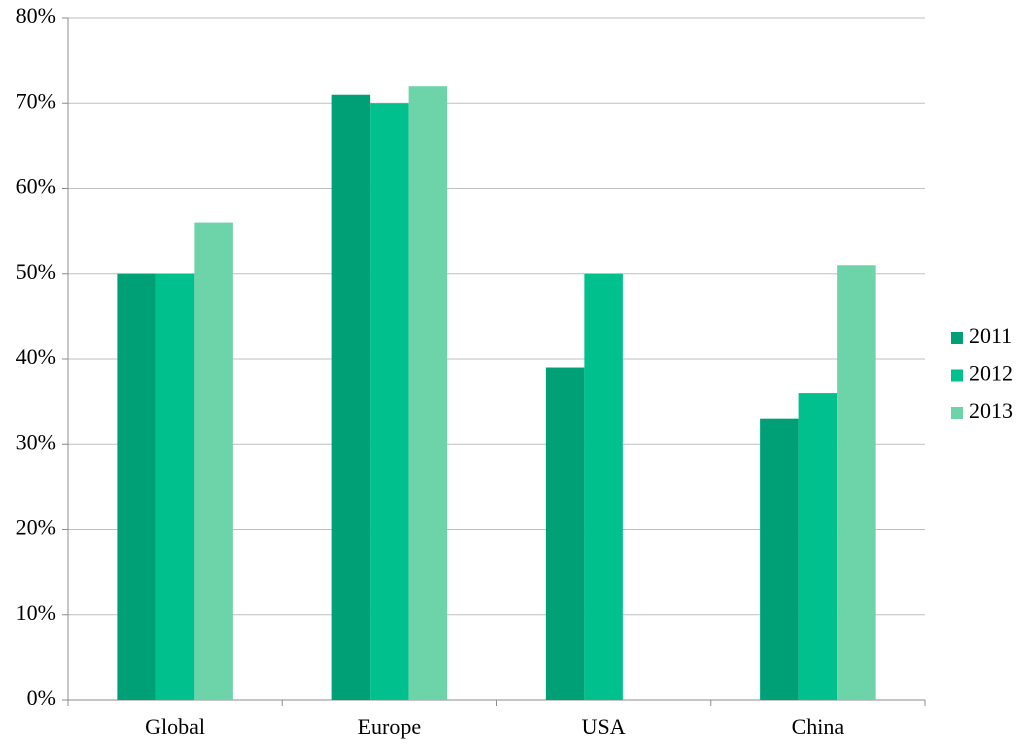  What do you see at coordinates (36, 271) in the screenshot?
I see `y-tick-label: 50%` at bounding box center [36, 271].